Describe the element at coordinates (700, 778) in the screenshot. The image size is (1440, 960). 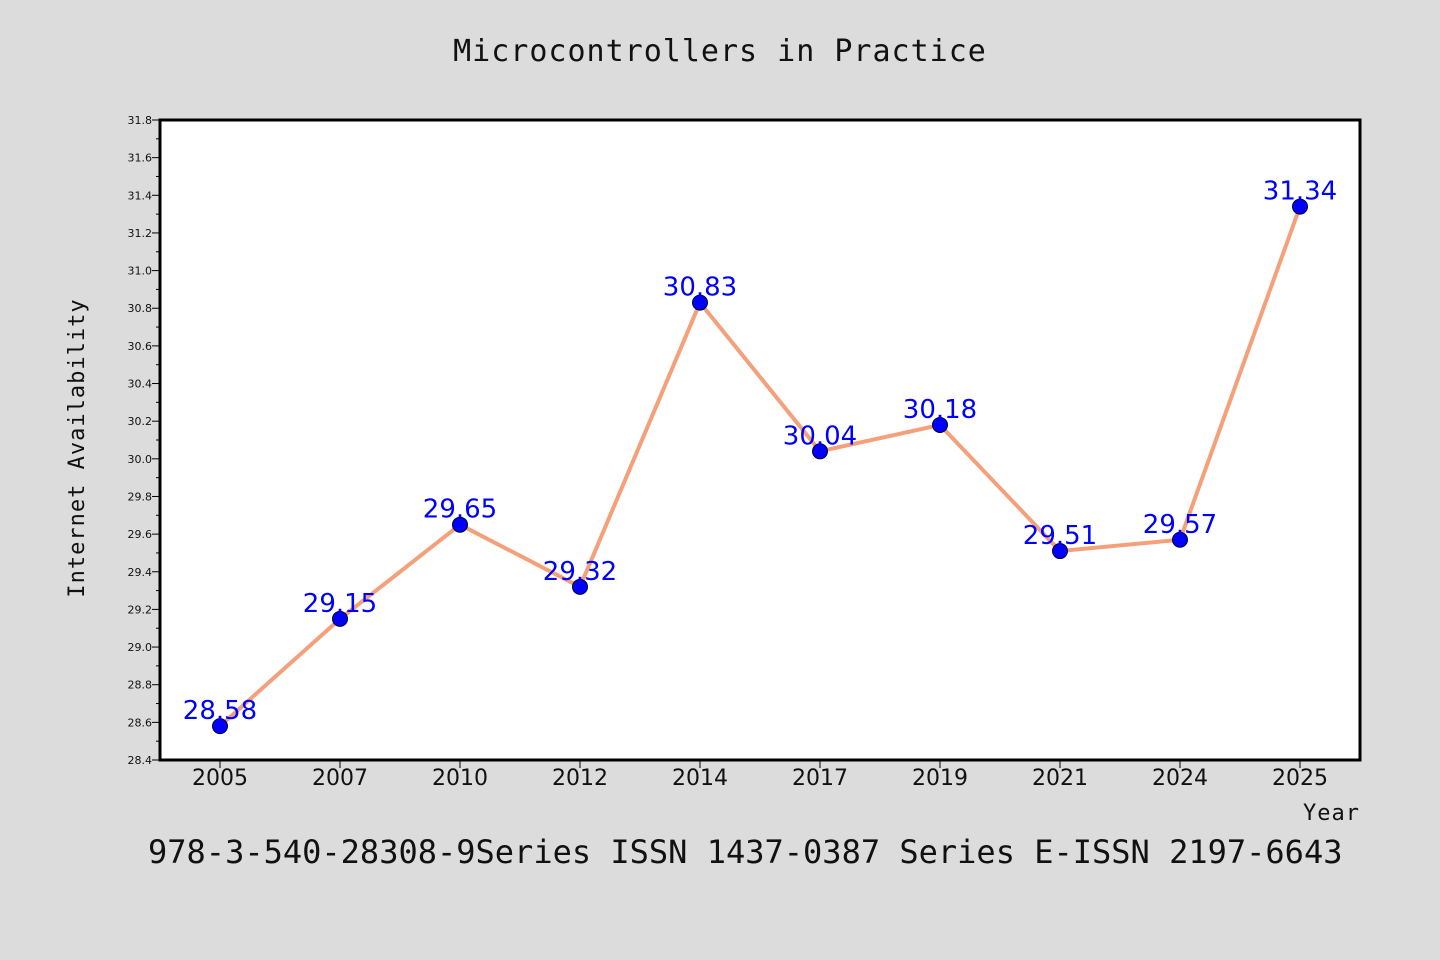
I see `x-tick-label: 2014` at that location.